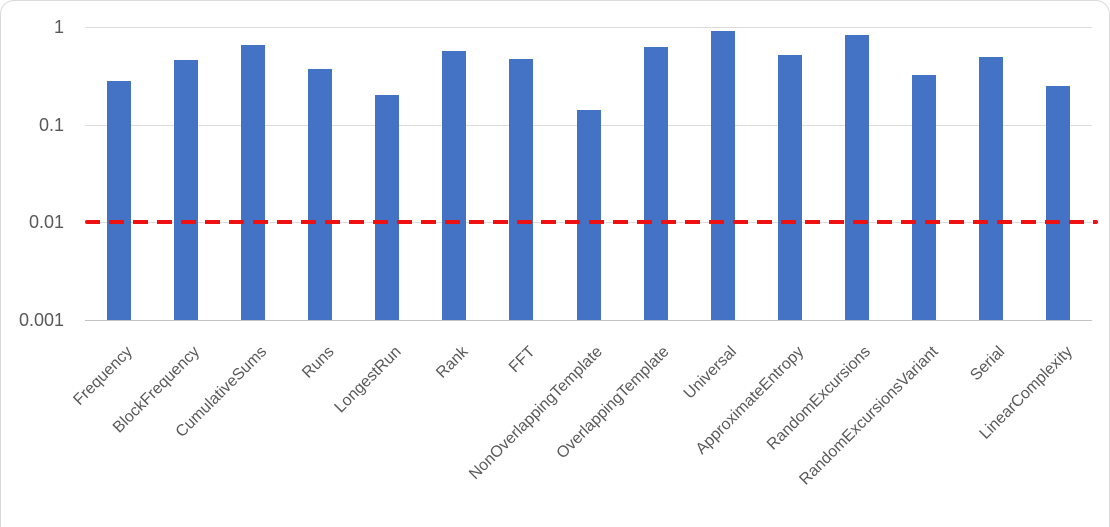 This screenshot has height=527, width=1110. What do you see at coordinates (41, 320) in the screenshot?
I see `ytick-label-0.001: 0.001` at bounding box center [41, 320].